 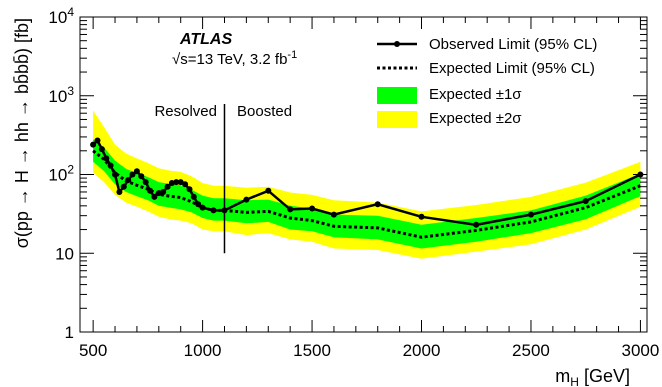 What do you see at coordinates (203, 350) in the screenshot?
I see `x-tick-label: 1000` at bounding box center [203, 350].